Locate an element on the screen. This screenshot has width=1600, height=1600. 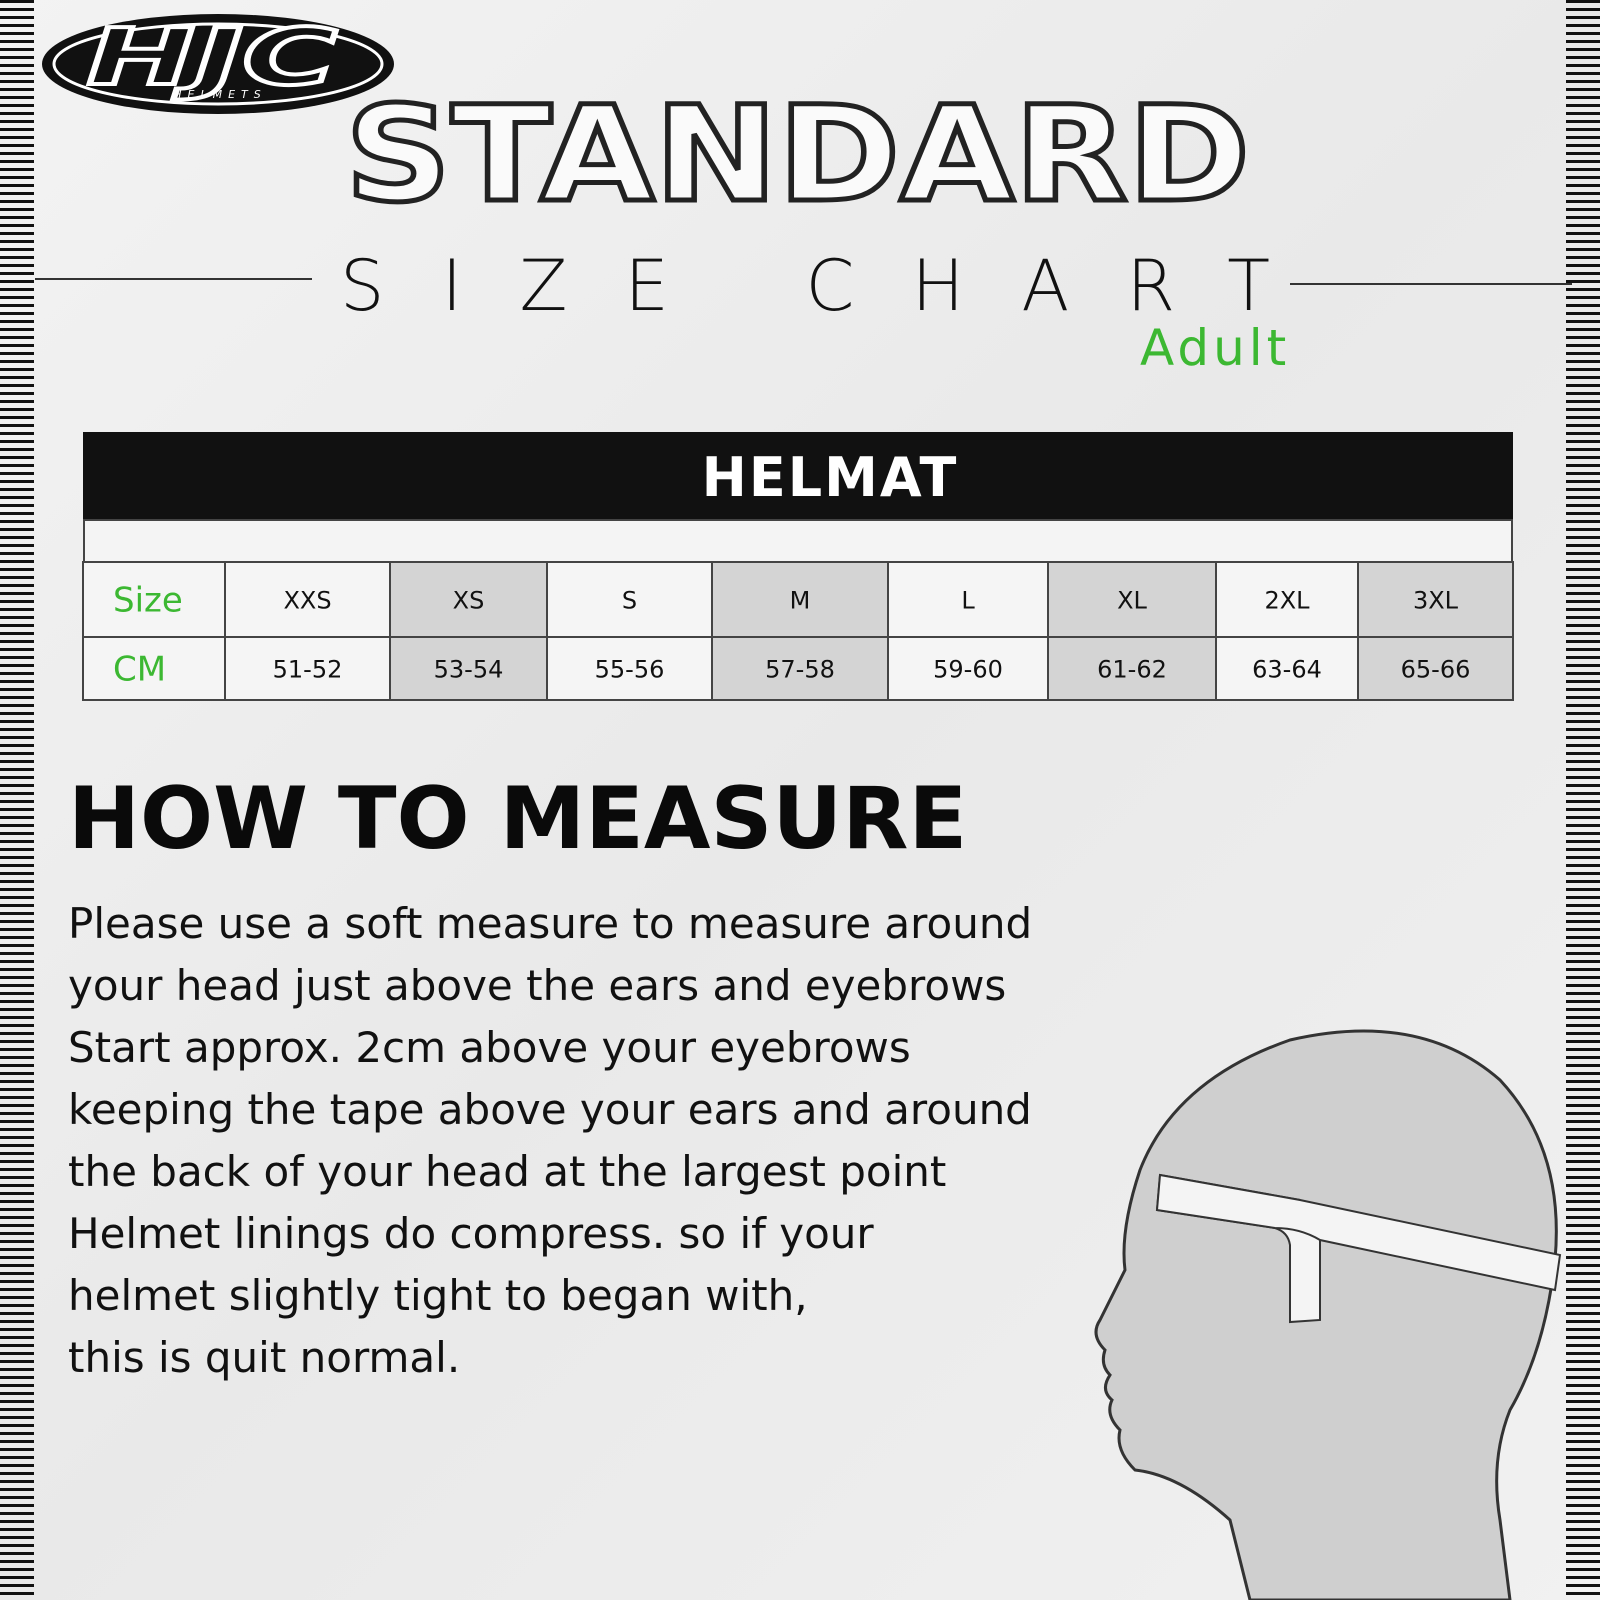
logo: HJC HELMETS is located at coordinates (218, 62).